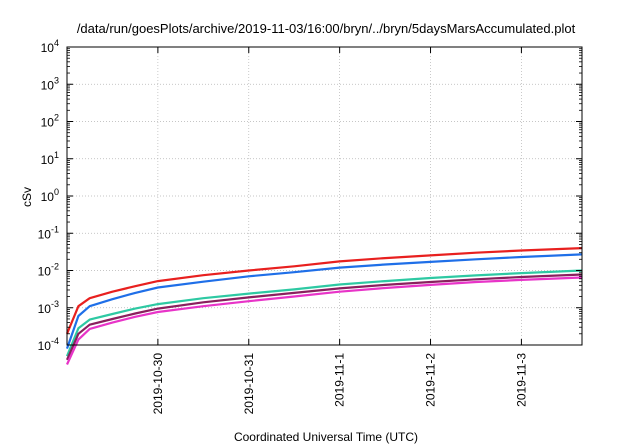  I want to click on y-tick-label: 10⁻³, so click(48, 307).